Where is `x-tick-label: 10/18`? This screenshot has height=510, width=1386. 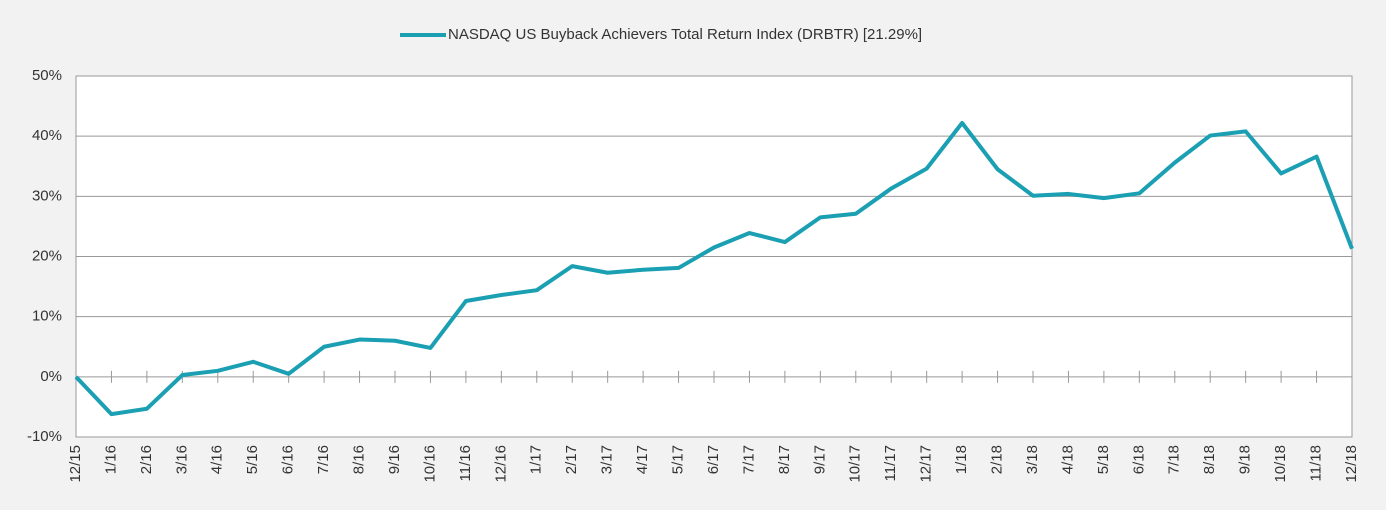
x-tick-label: 10/18 is located at coordinates (1280, 464).